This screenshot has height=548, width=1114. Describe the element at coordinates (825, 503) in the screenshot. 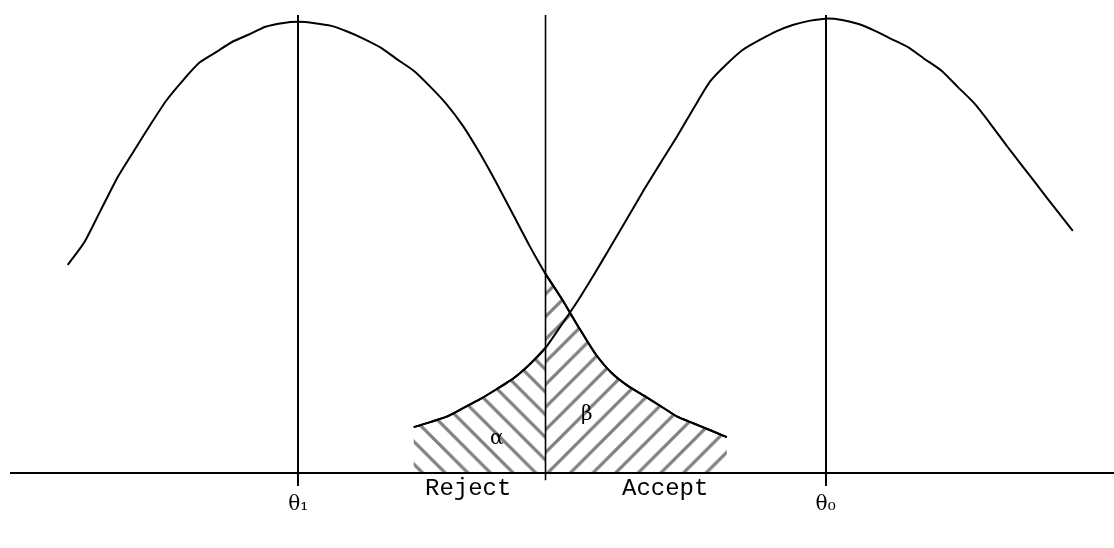

I see `x-tick-label: θ₀` at that location.